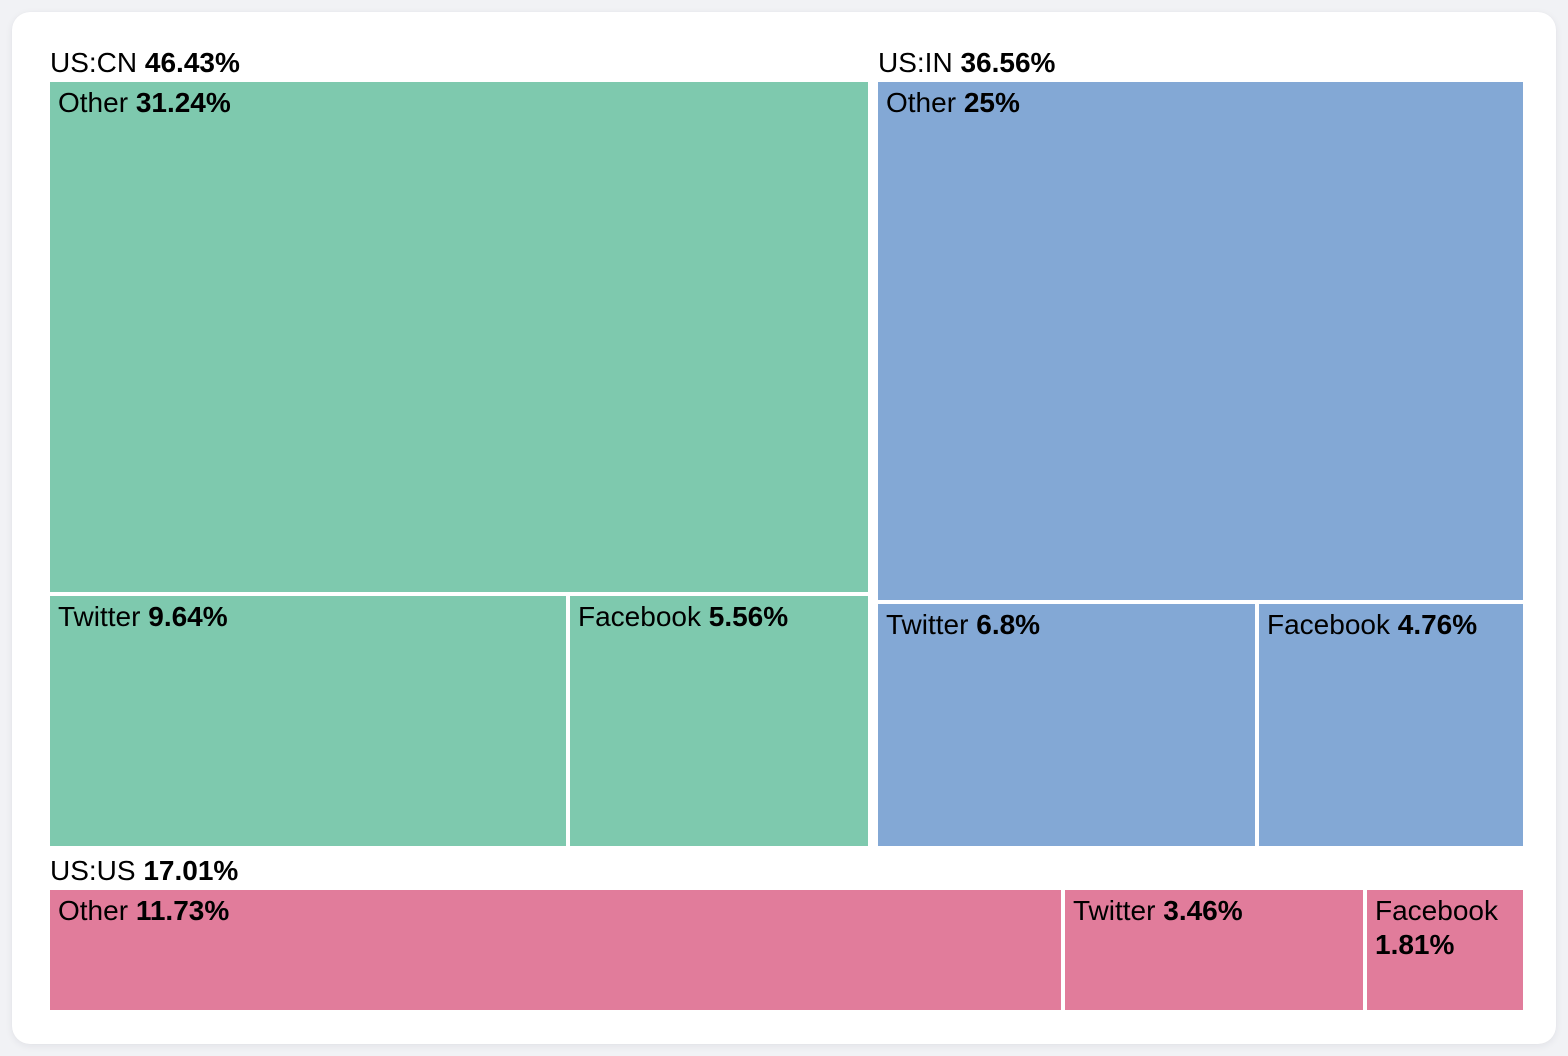 The image size is (1568, 1056). I want to click on group-header-us-cn: US:CN 46.43%, so click(145, 63).